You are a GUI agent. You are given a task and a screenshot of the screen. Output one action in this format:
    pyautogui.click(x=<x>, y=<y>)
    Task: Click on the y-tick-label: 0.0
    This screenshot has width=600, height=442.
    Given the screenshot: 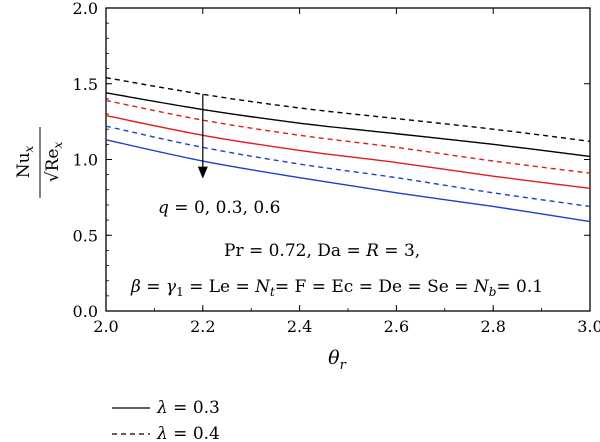 What is the action you would take?
    pyautogui.click(x=85, y=311)
    